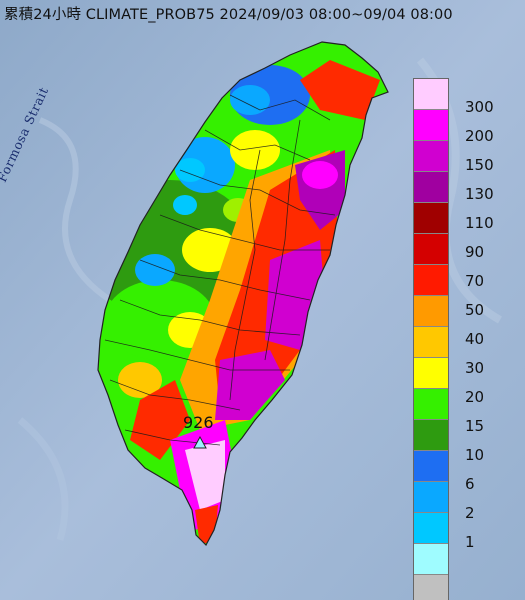  Describe the element at coordinates (198, 422) in the screenshot. I see `peak-rainfall-label: 926` at that location.